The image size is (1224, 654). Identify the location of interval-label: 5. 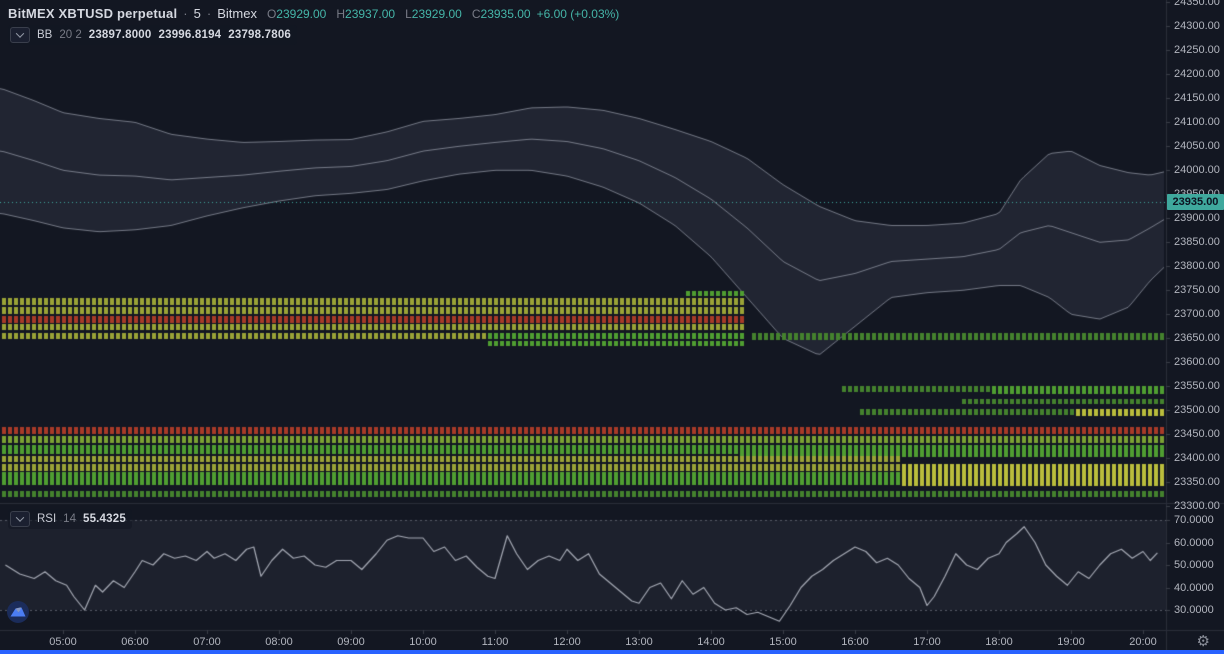
(197, 13).